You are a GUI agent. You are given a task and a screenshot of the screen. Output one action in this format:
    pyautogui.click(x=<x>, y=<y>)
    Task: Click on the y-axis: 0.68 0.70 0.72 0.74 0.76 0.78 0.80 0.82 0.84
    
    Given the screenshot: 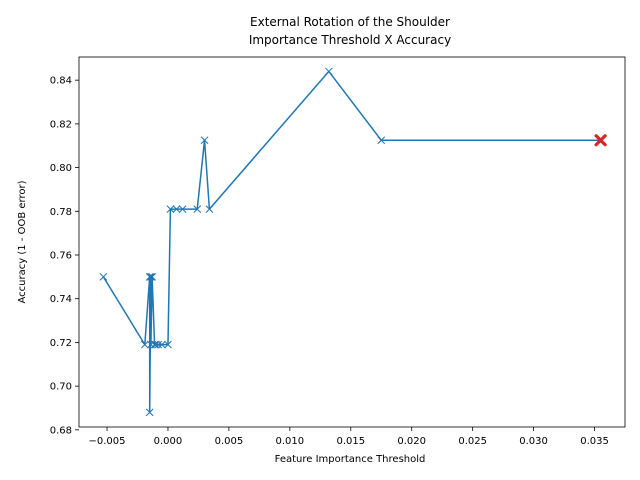 What is the action you would take?
    pyautogui.click(x=64, y=256)
    